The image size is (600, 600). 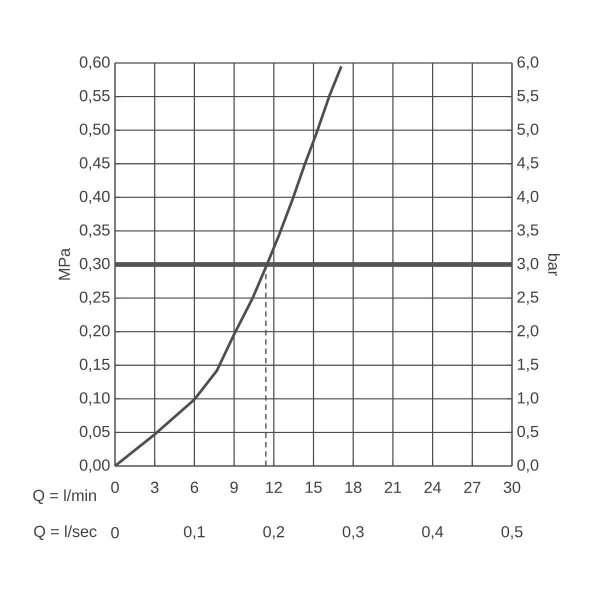 What do you see at coordinates (95, 197) in the screenshot?
I see `y-tick-label: 0,40` at bounding box center [95, 197].